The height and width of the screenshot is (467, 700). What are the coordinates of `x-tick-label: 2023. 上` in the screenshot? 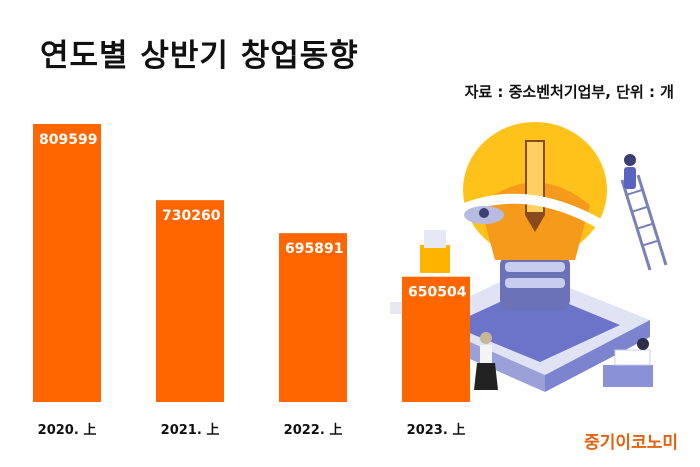 It's located at (436, 430).